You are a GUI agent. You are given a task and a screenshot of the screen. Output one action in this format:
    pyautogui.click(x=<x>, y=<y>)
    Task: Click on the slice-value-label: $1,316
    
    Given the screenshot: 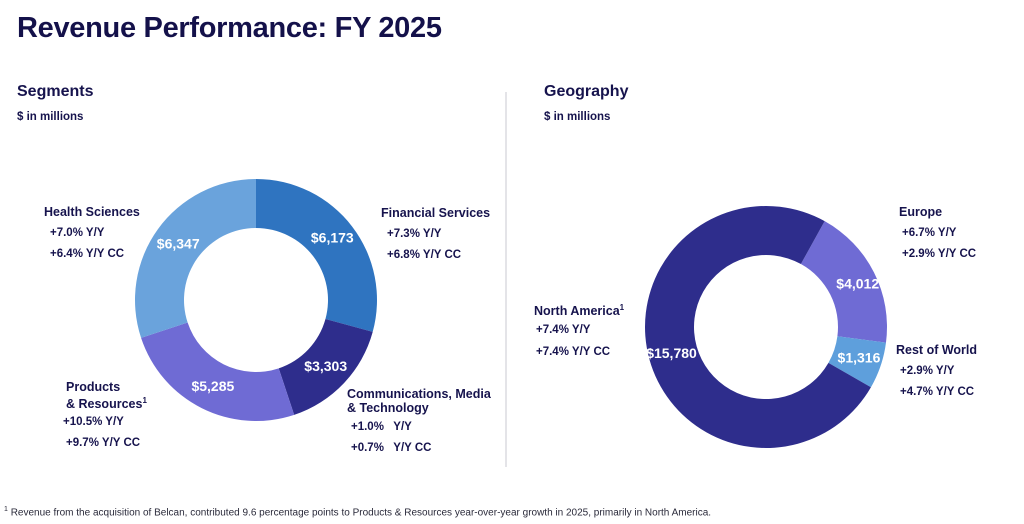 What is the action you would take?
    pyautogui.click(x=859, y=358)
    